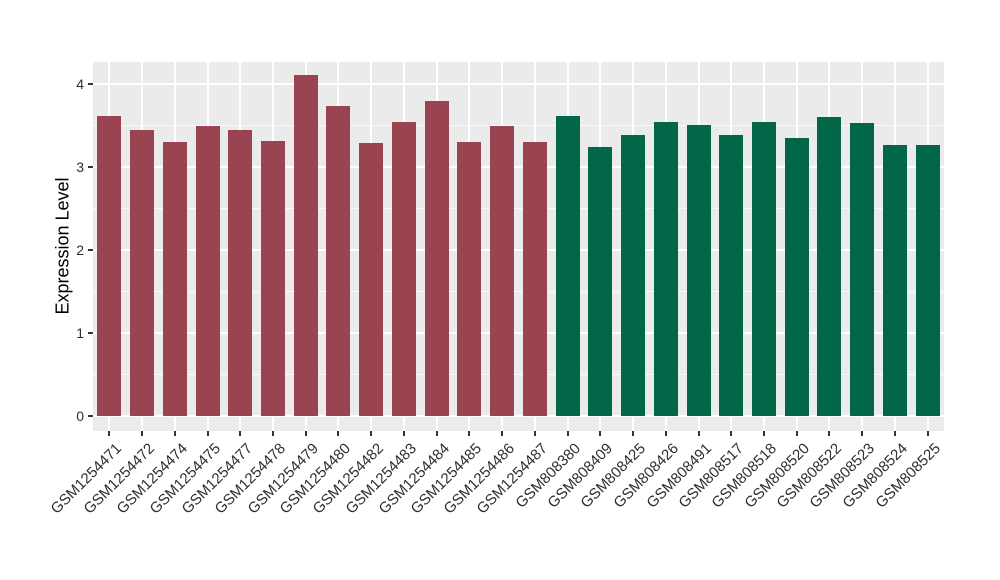  Describe the element at coordinates (207, 271) in the screenshot. I see `bar-GSM1254475` at that location.